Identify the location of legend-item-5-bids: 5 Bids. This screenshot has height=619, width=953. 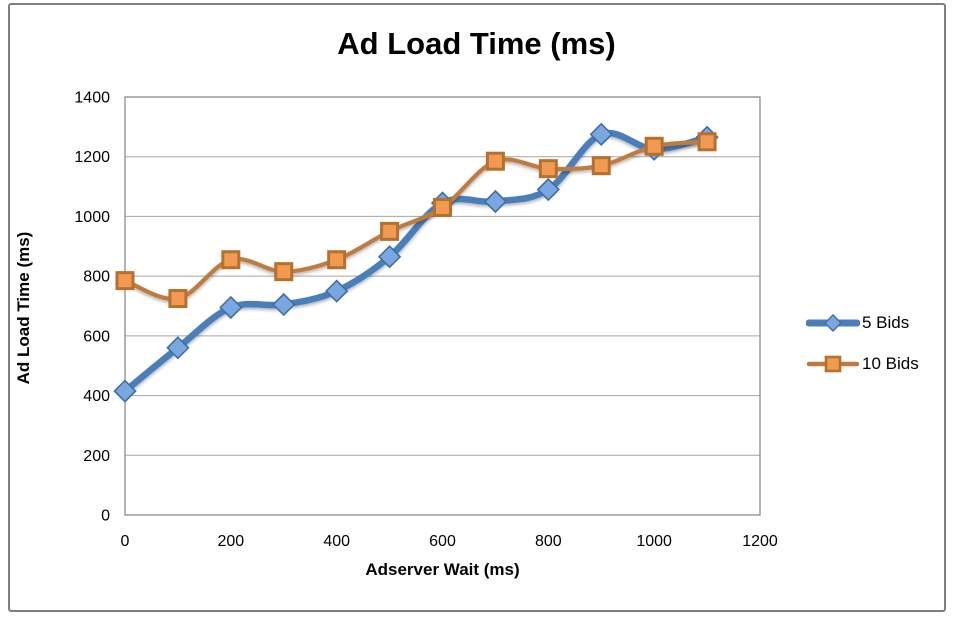
(862, 323).